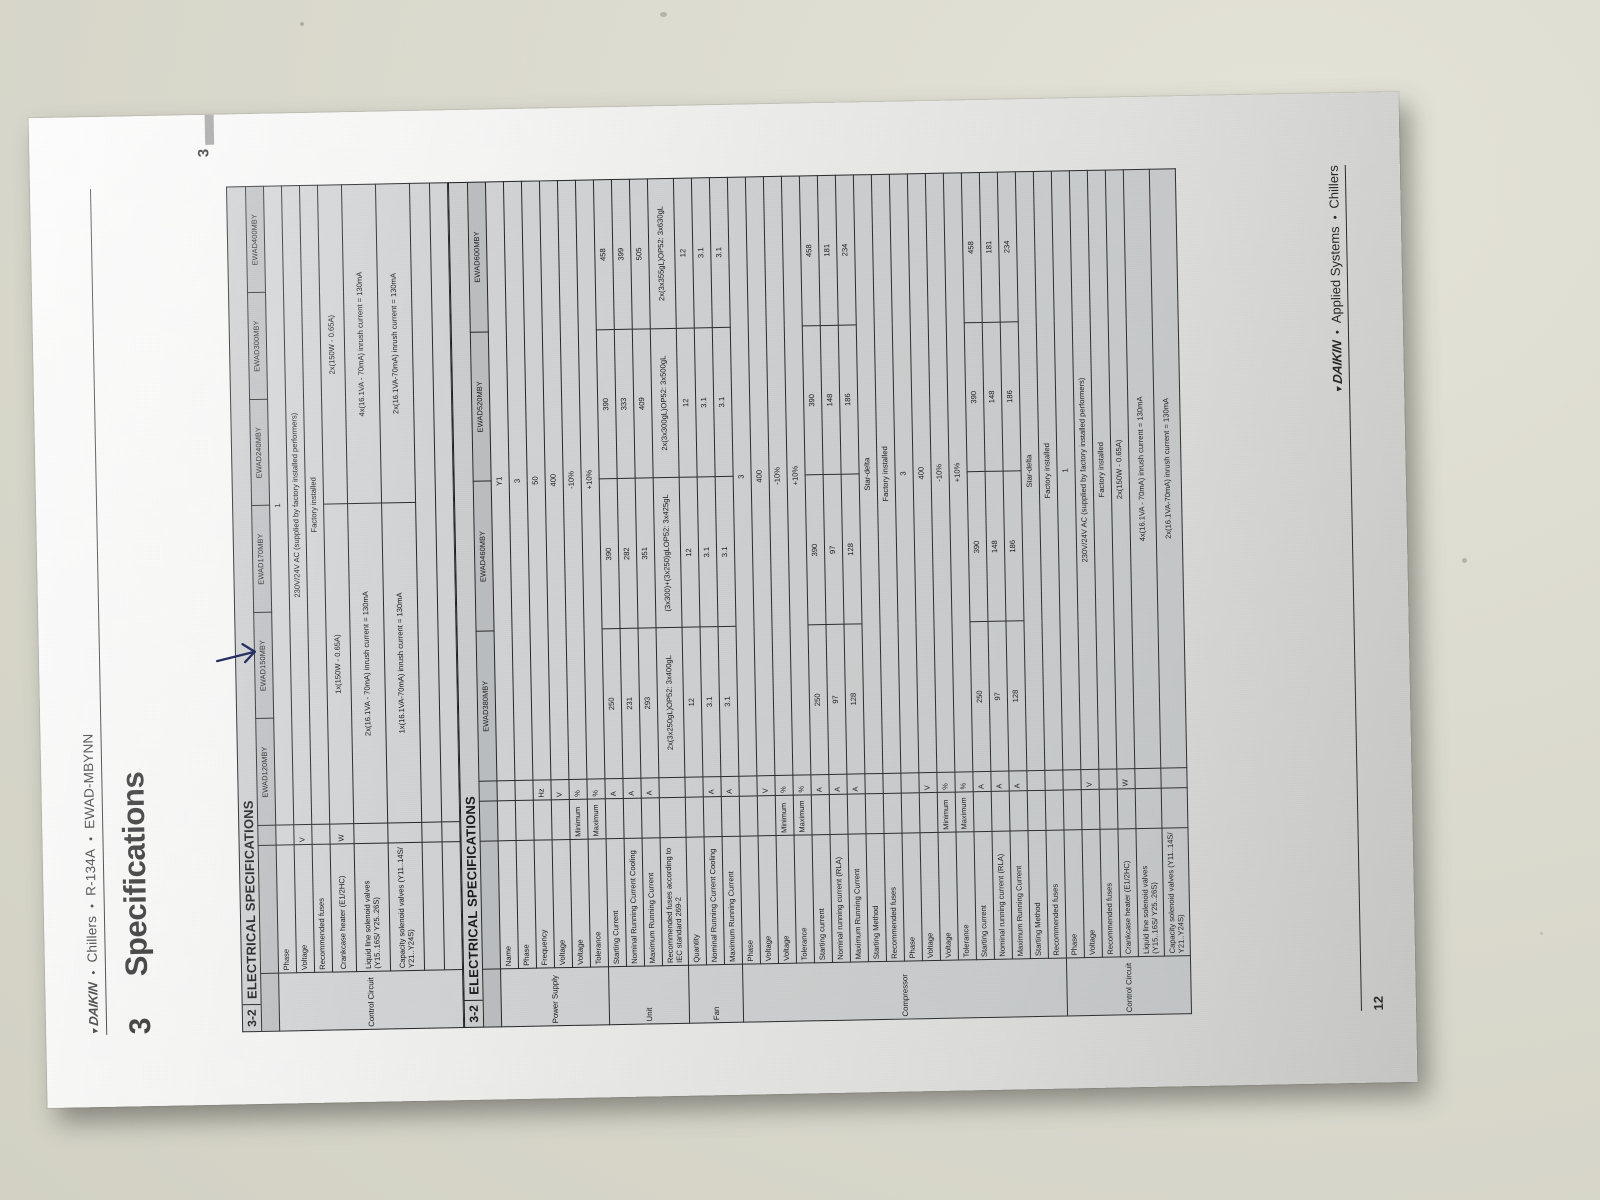 Image resolution: width=1600 pixels, height=1200 pixels. Describe the element at coordinates (433, 906) in the screenshot. I see `table1-filler-label` at that location.